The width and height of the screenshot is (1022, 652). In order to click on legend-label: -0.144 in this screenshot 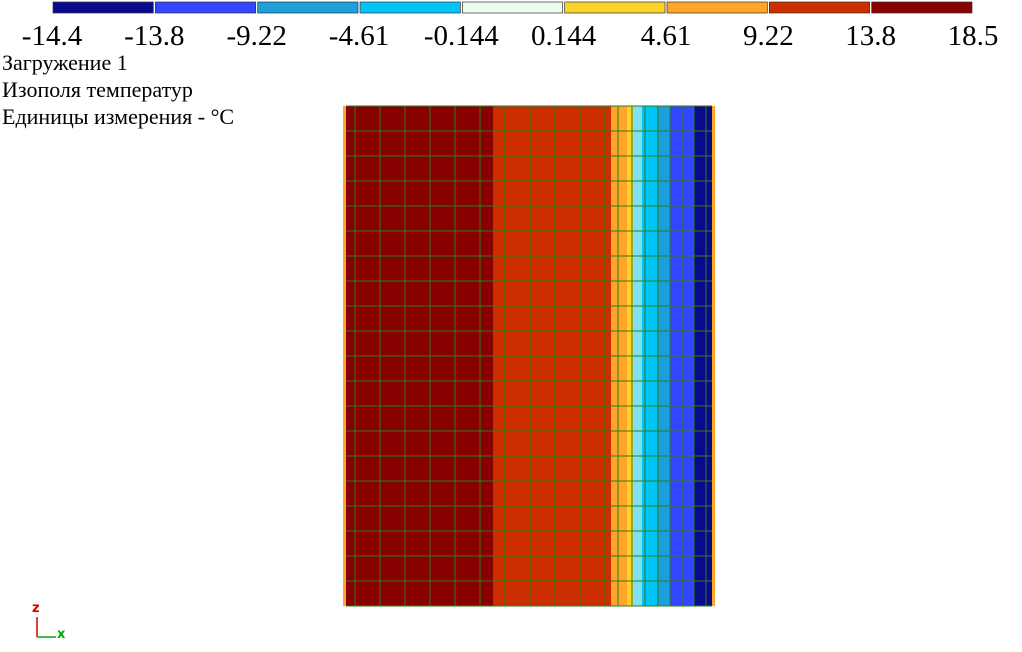, I will do `click(461, 36)`.